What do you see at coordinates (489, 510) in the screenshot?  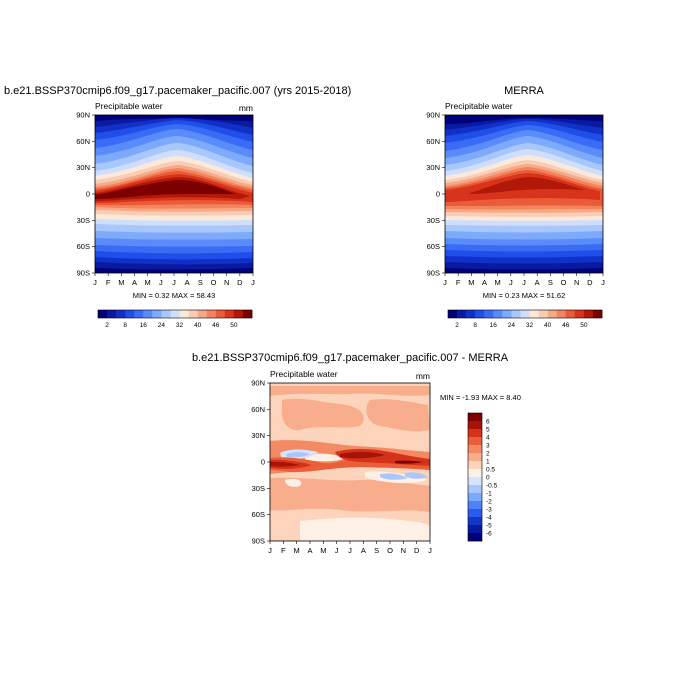 I see `colorbar-label: -3` at bounding box center [489, 510].